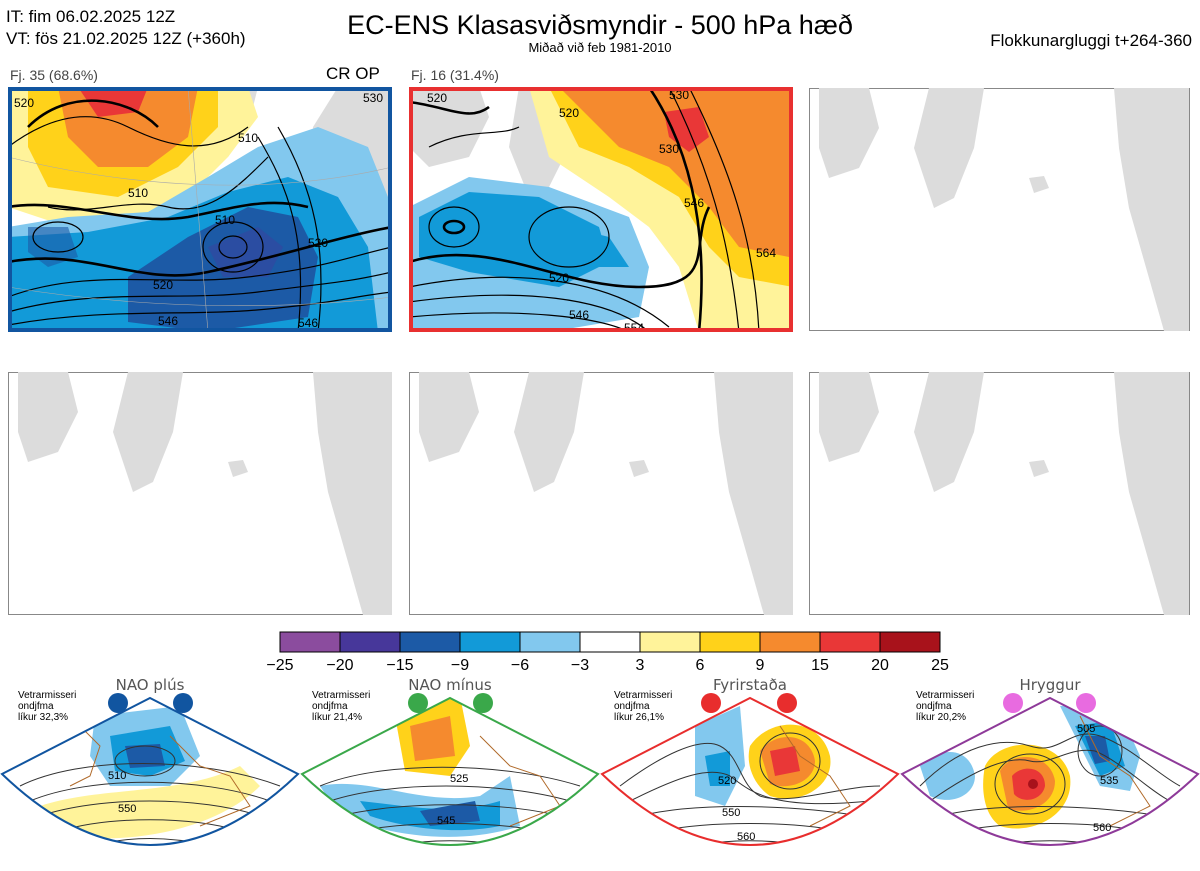  What do you see at coordinates (455, 75) in the screenshot?
I see `panel-2-label: Fj. 16 (31.4%)` at bounding box center [455, 75].